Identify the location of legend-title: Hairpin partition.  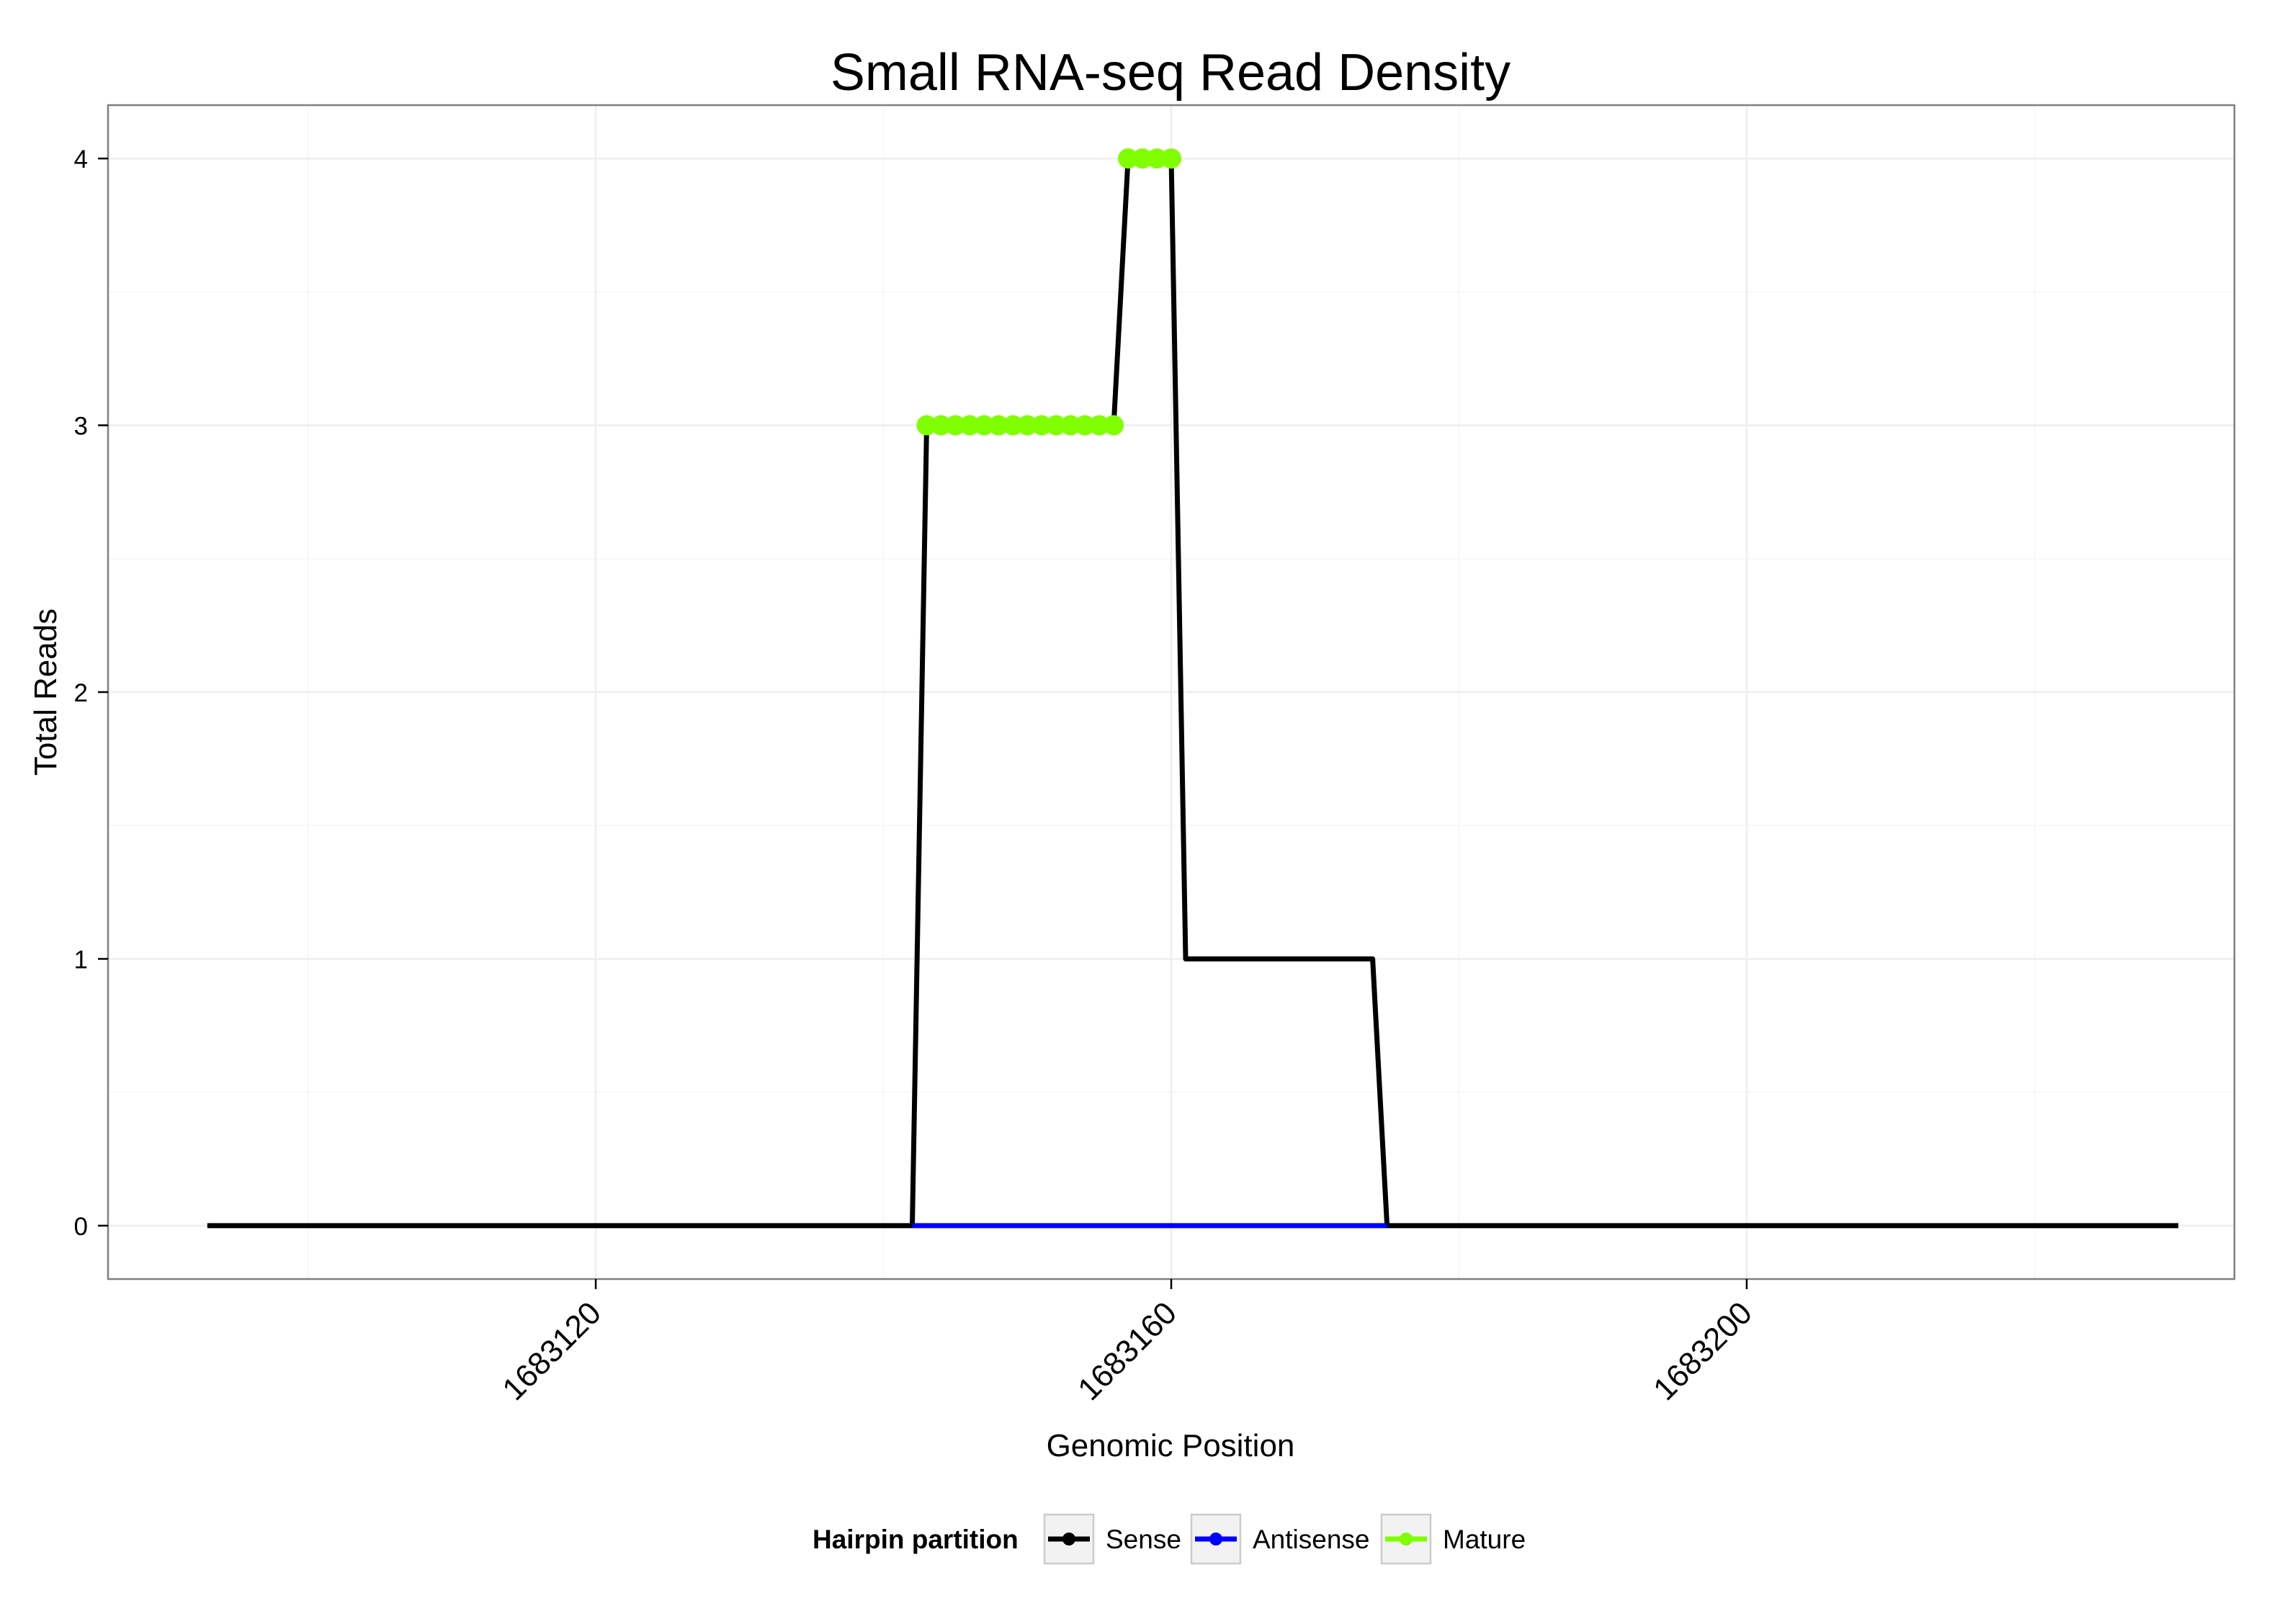
(916, 1540).